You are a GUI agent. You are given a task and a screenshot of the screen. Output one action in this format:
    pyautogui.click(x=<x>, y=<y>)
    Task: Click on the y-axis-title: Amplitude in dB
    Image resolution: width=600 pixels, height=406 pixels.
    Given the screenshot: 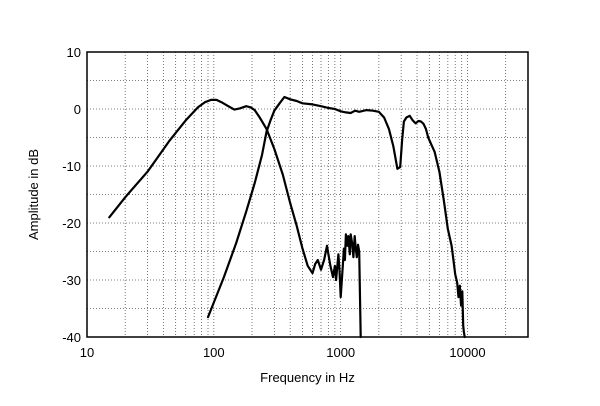 What is the action you would take?
    pyautogui.click(x=33, y=194)
    